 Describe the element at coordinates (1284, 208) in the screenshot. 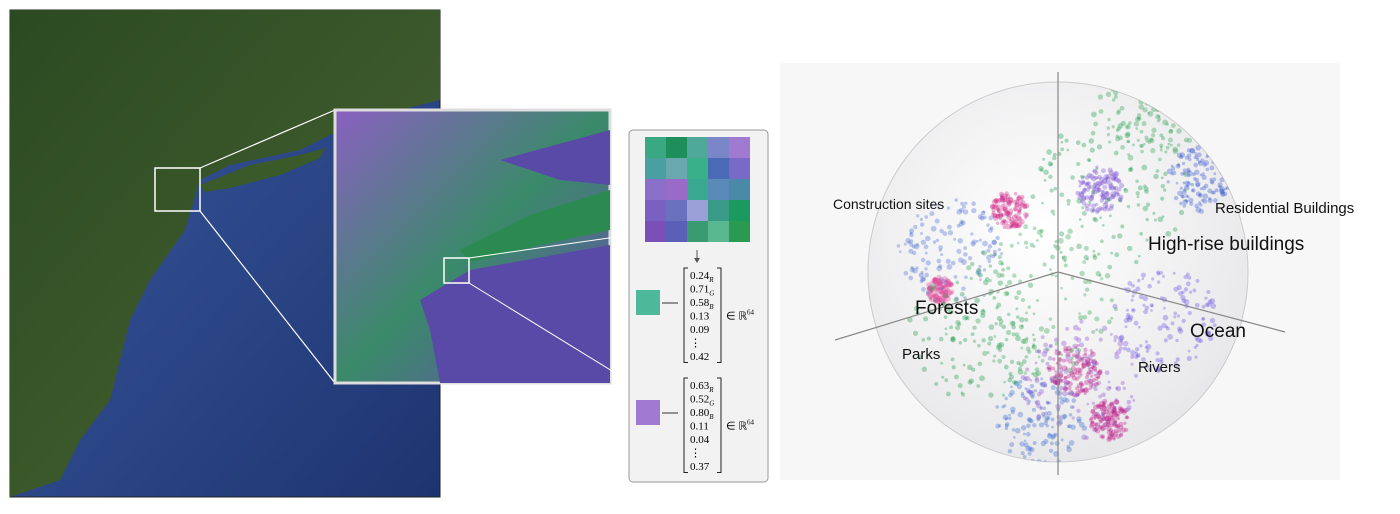

I see `sphere-label: Residential Buildings` at that location.